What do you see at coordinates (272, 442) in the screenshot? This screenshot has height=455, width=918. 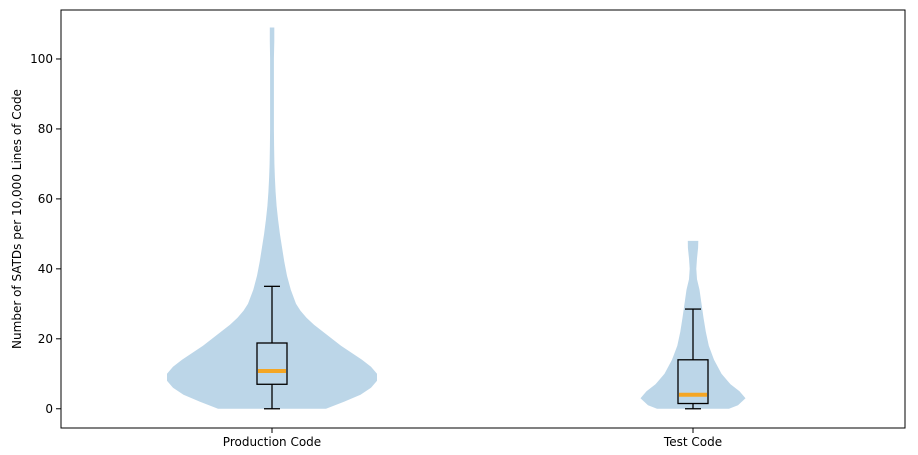 I see `x-tick-label: Production Code` at bounding box center [272, 442].